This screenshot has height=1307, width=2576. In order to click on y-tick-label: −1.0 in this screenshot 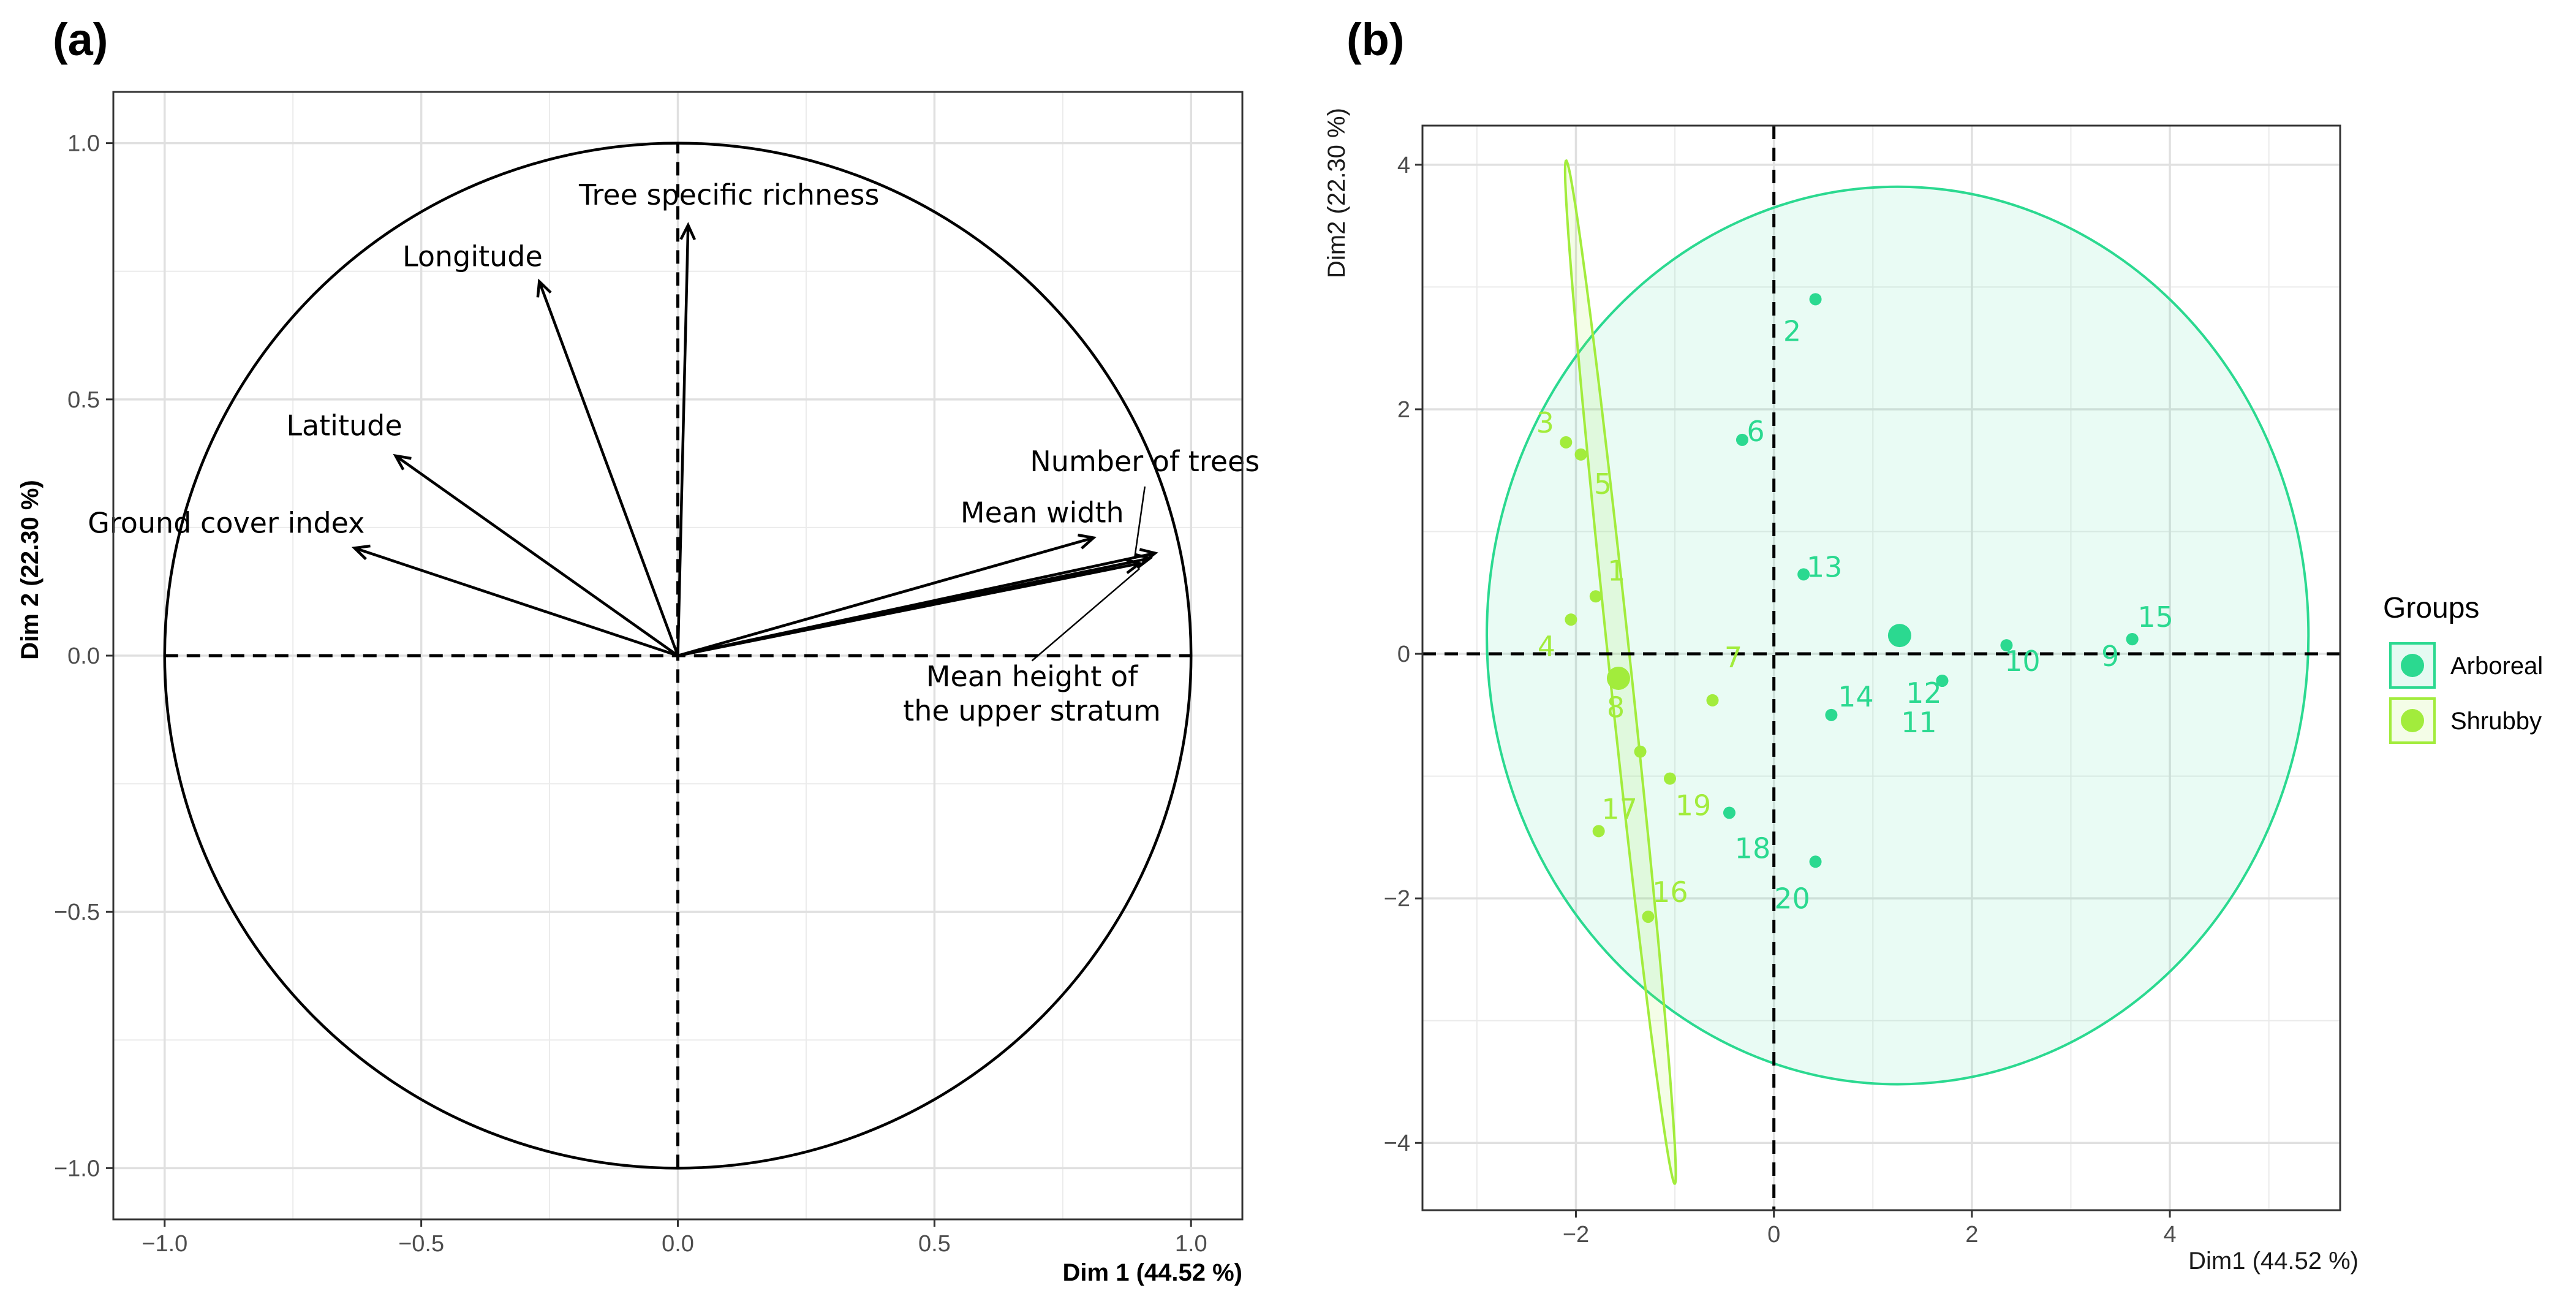, I will do `click(77, 1168)`.